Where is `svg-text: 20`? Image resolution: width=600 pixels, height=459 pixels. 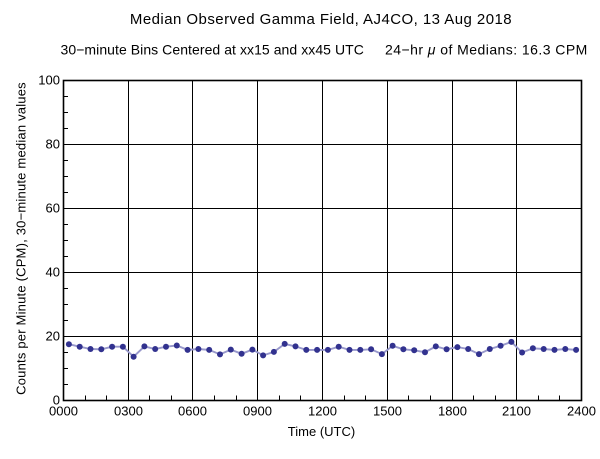
svg-text: 20 is located at coordinates (53, 336).